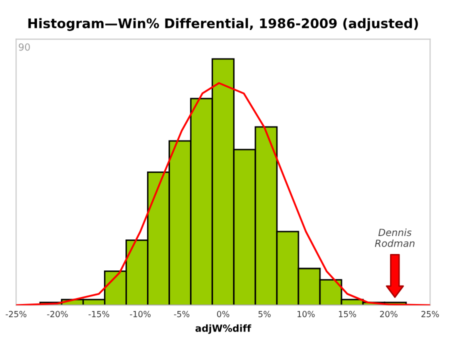 This screenshot has height=341, width=460. What do you see at coordinates (306, 314) in the screenshot?
I see `x-tick-label: 10%` at bounding box center [306, 314].